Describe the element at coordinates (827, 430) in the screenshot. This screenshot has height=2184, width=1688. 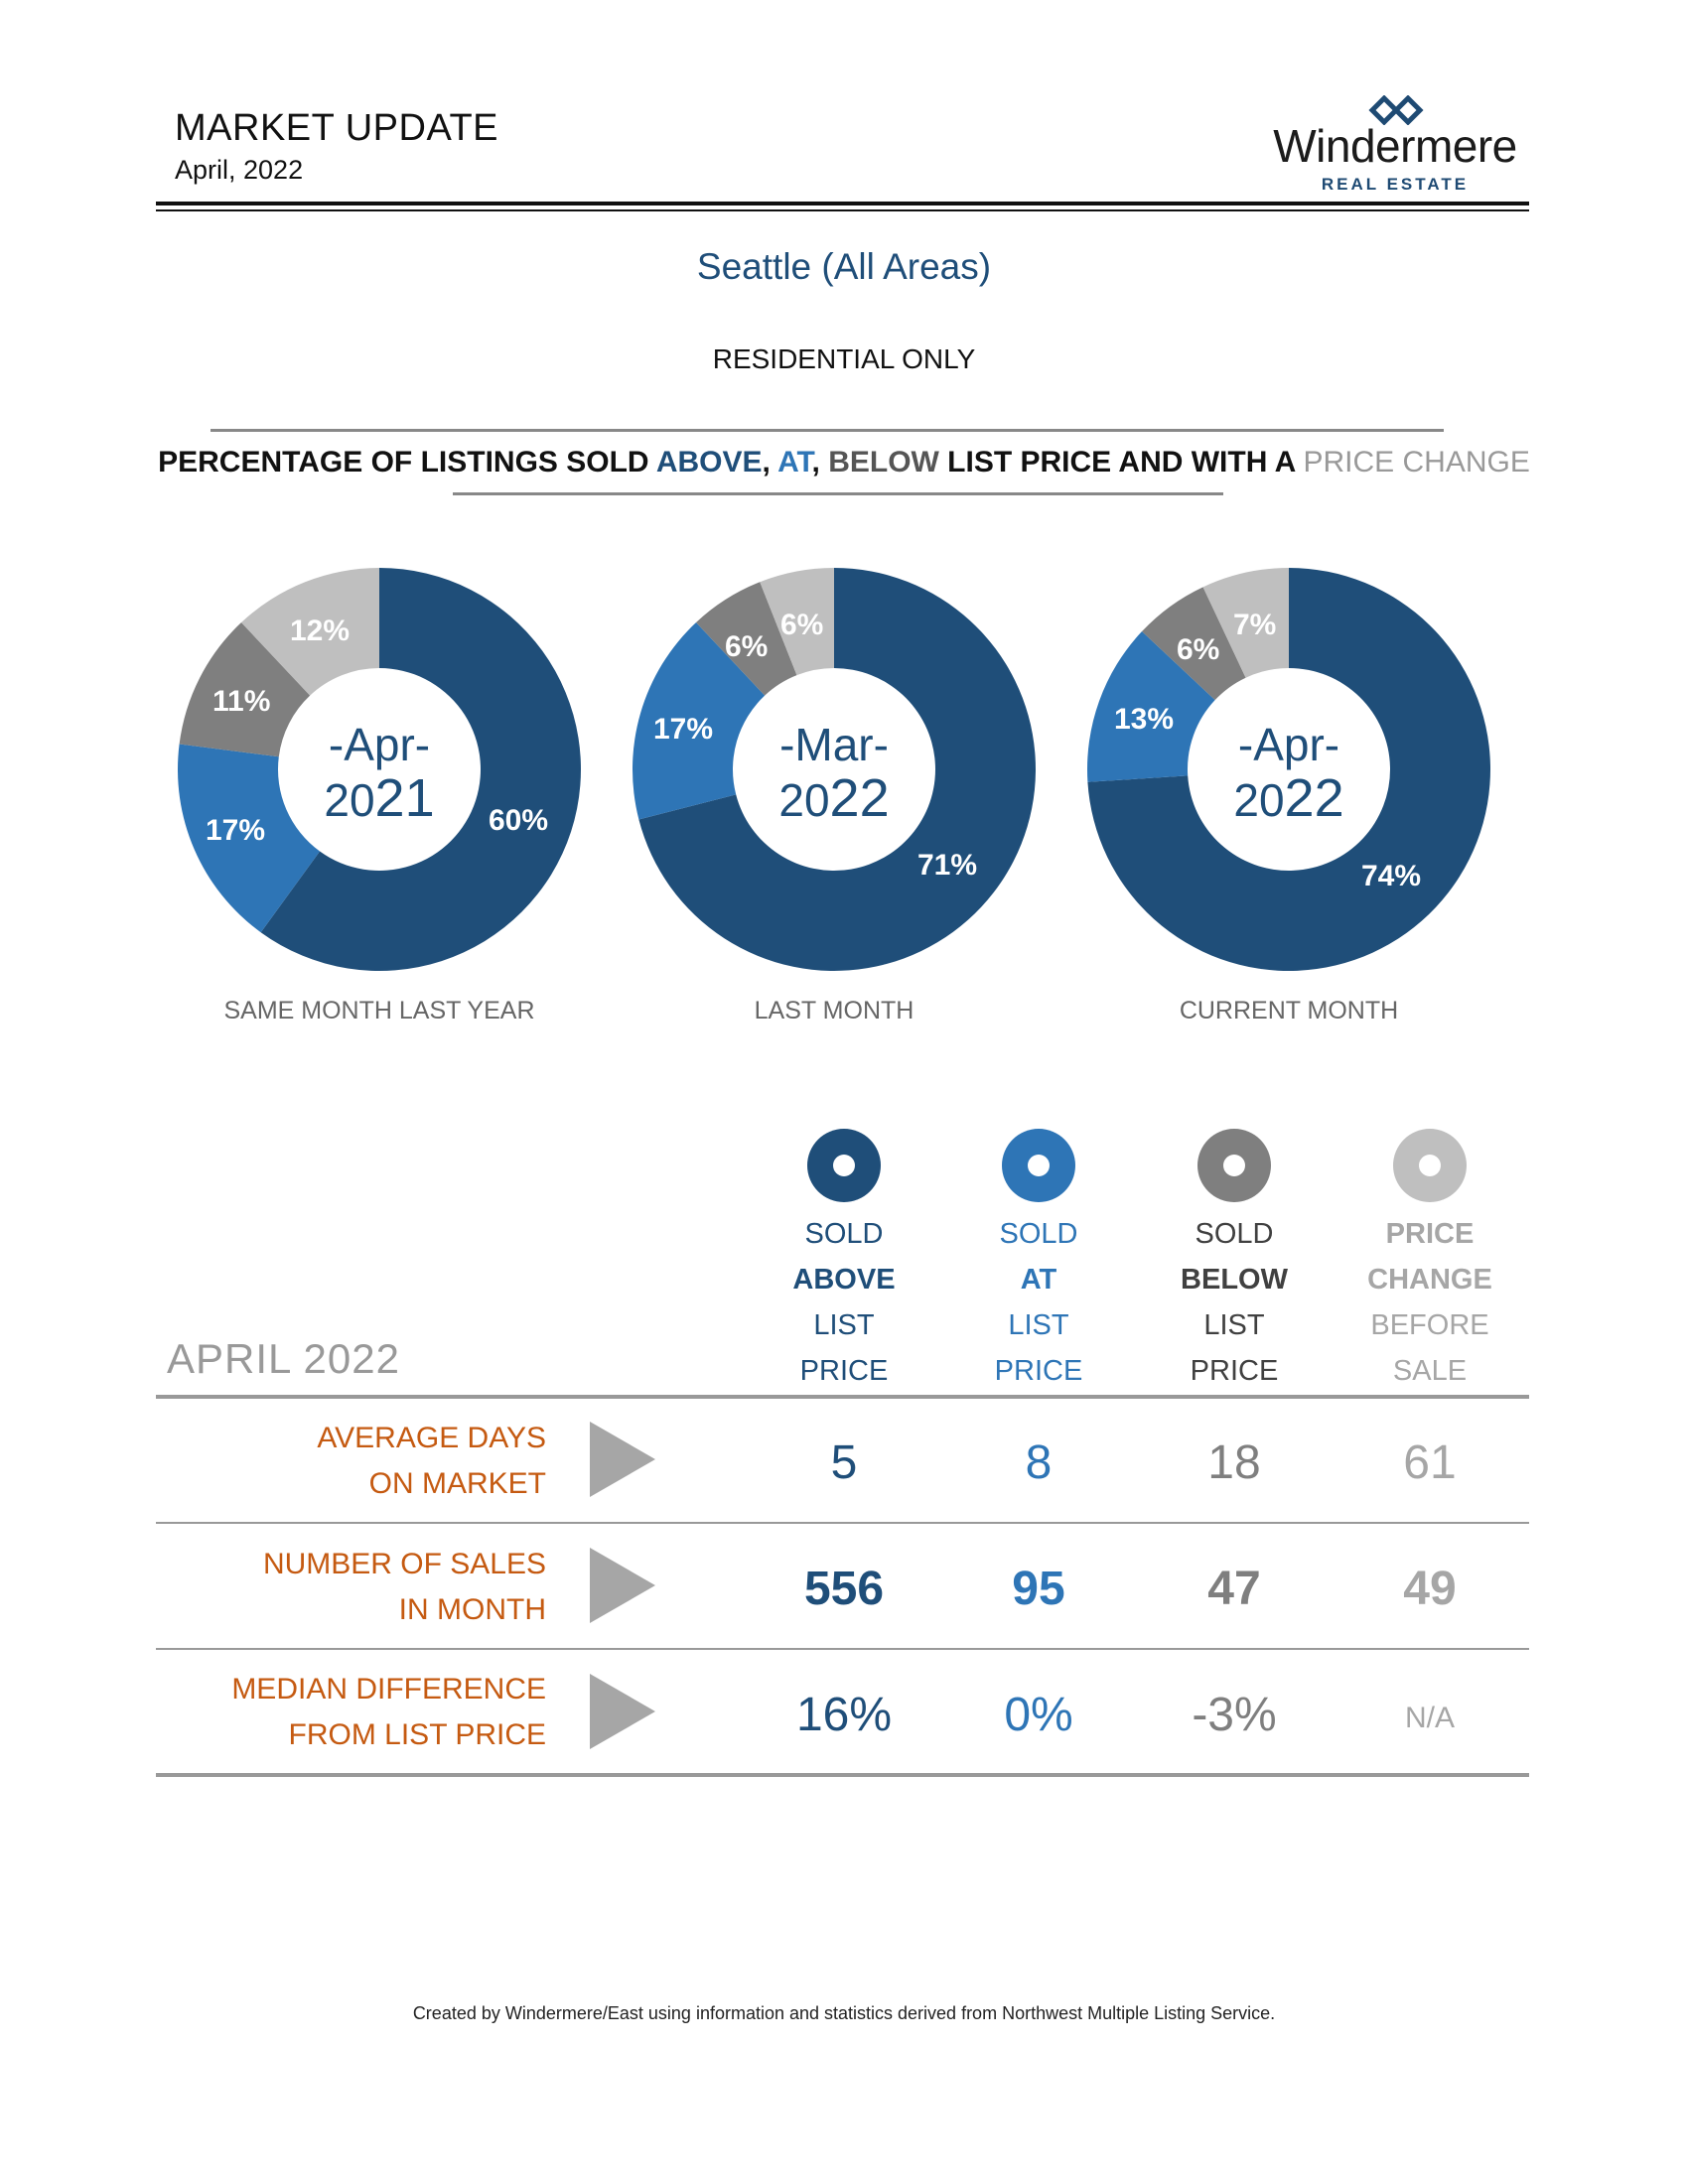
I see `section-rule-top` at that location.